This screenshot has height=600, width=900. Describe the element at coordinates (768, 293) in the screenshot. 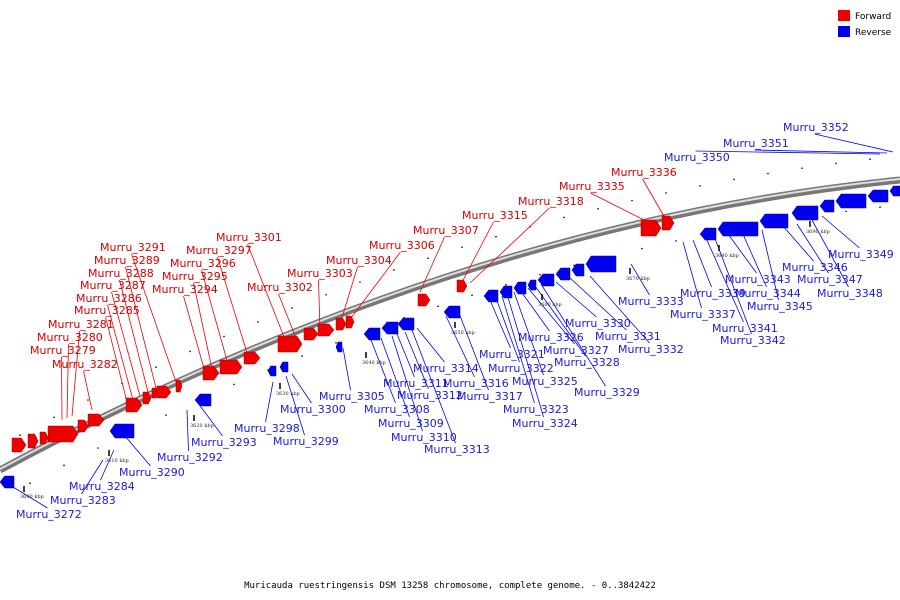

I see `reverse-gene-label: Murru_3344` at that location.